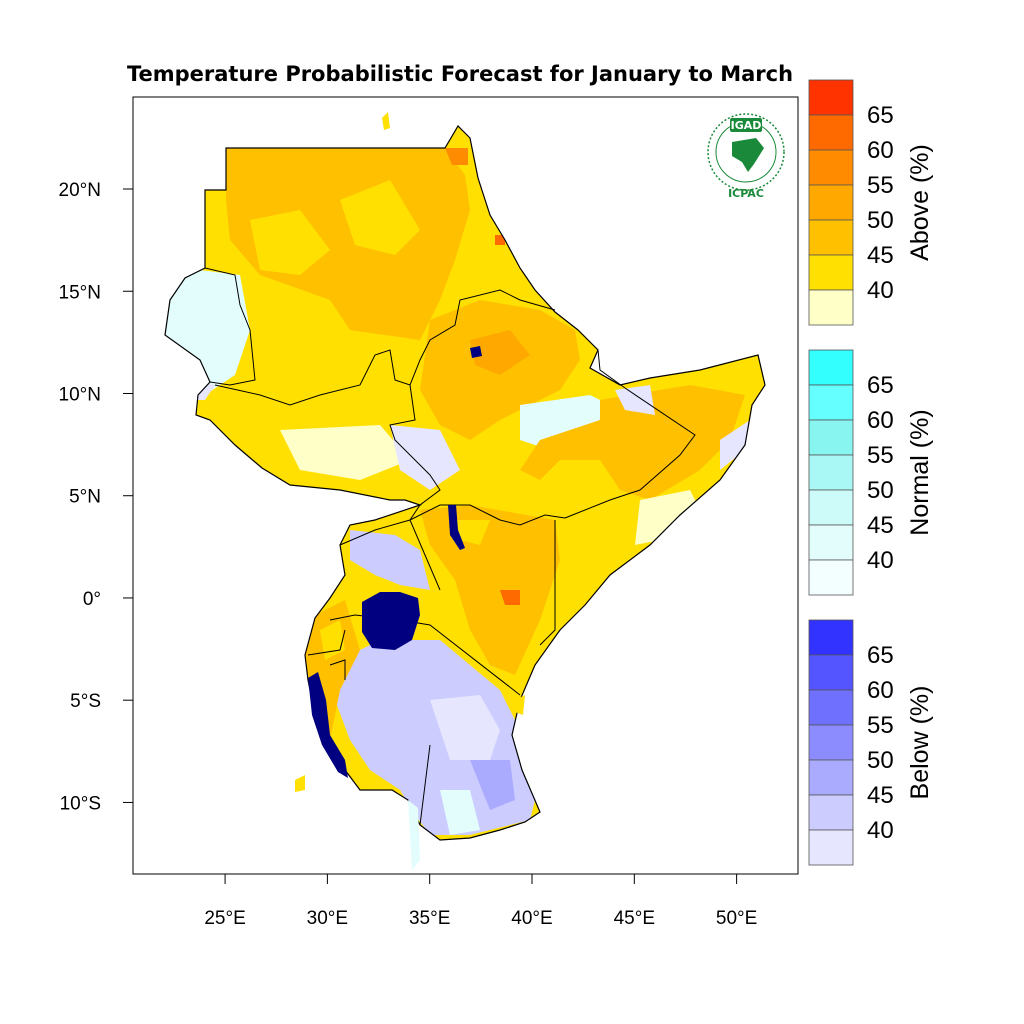  What do you see at coordinates (871, 202) in the screenshot?
I see `legend-0: 65 60 55 50 45 40 Above (%)` at bounding box center [871, 202].